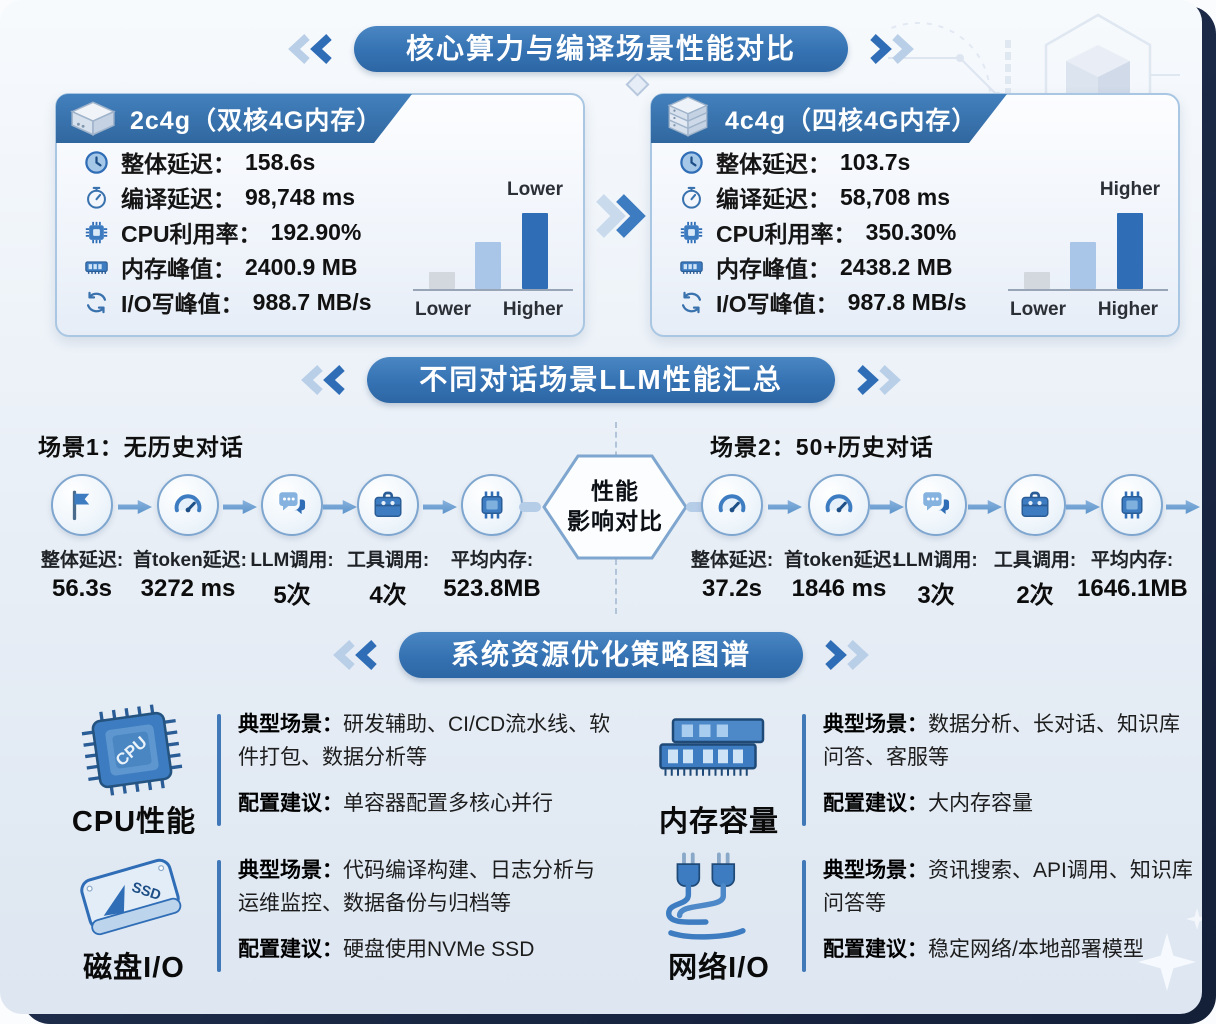 The height and width of the screenshot is (1024, 1216). What do you see at coordinates (895, 196) in the screenshot?
I see `metric-value: 58,708 ms` at bounding box center [895, 196].